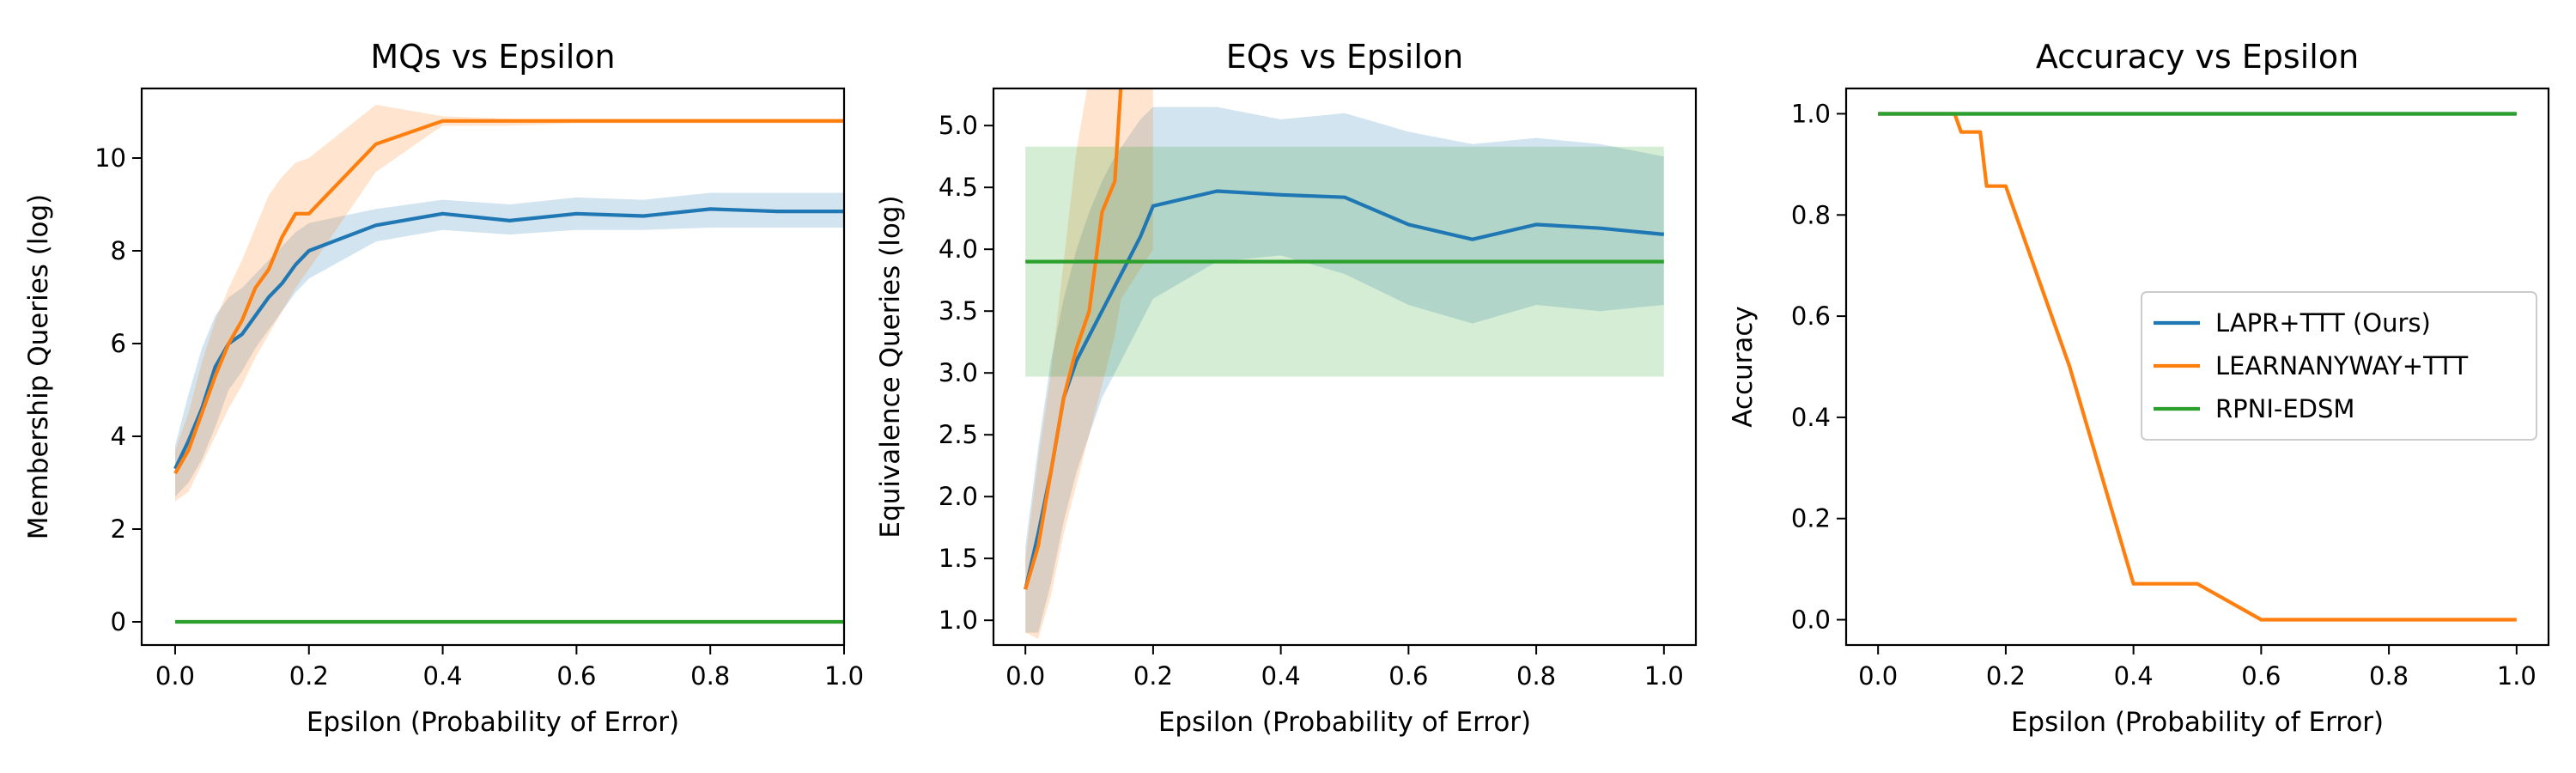  I want to click on chart-1-band-lapr-ttt-ours, so click(510, 344).